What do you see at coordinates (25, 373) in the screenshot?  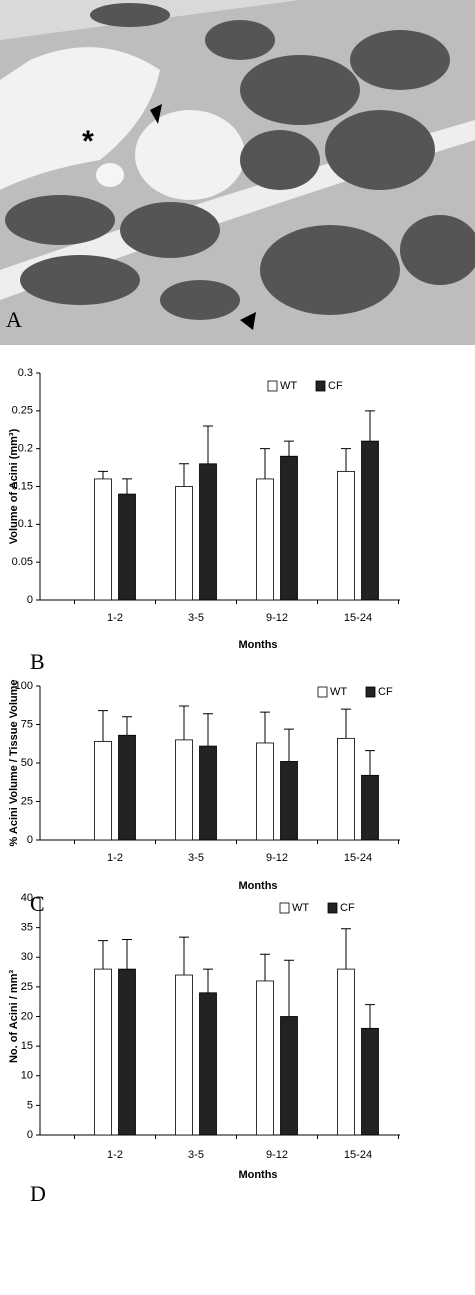 I see `y-tick-label: 0.3` at bounding box center [25, 373].